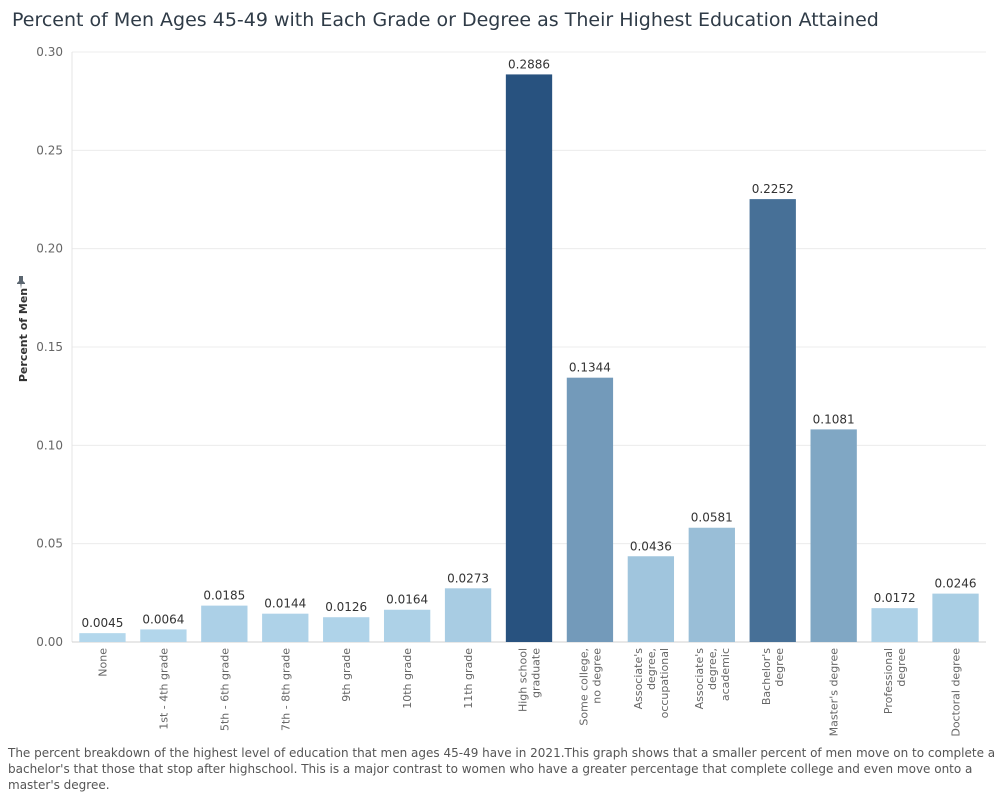 This screenshot has width=1002, height=795. What do you see at coordinates (536, 673) in the screenshot?
I see `x-tick-label-line: graduate` at bounding box center [536, 673].